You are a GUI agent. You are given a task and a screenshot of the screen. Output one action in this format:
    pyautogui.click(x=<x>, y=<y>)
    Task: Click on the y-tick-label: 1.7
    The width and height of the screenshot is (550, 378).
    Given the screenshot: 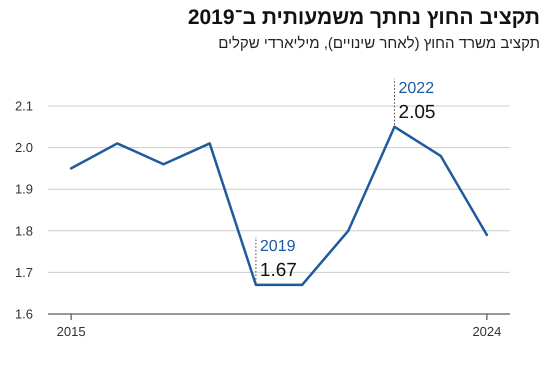 What is the action you would take?
    pyautogui.click(x=24, y=272)
    